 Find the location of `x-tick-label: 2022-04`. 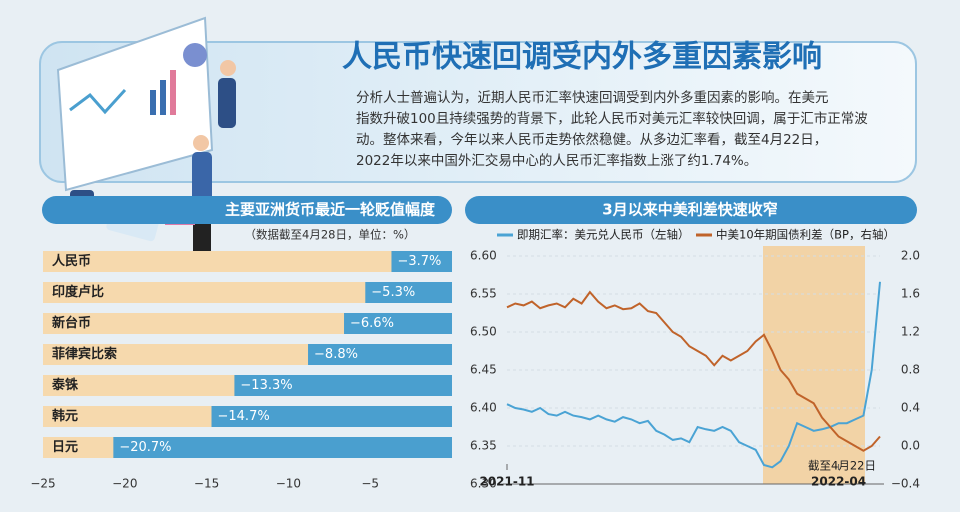

x-tick-label: 2022-04 is located at coordinates (838, 482).